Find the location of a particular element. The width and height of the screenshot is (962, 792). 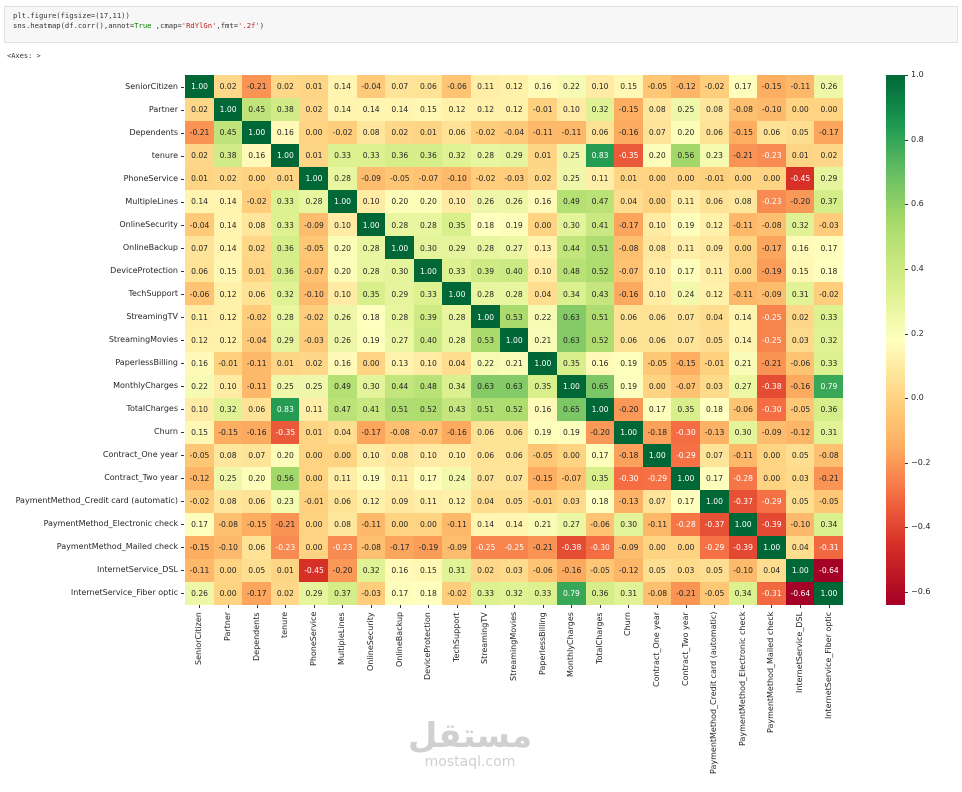

heatmap-cell: 0.51 is located at coordinates (486, 409).